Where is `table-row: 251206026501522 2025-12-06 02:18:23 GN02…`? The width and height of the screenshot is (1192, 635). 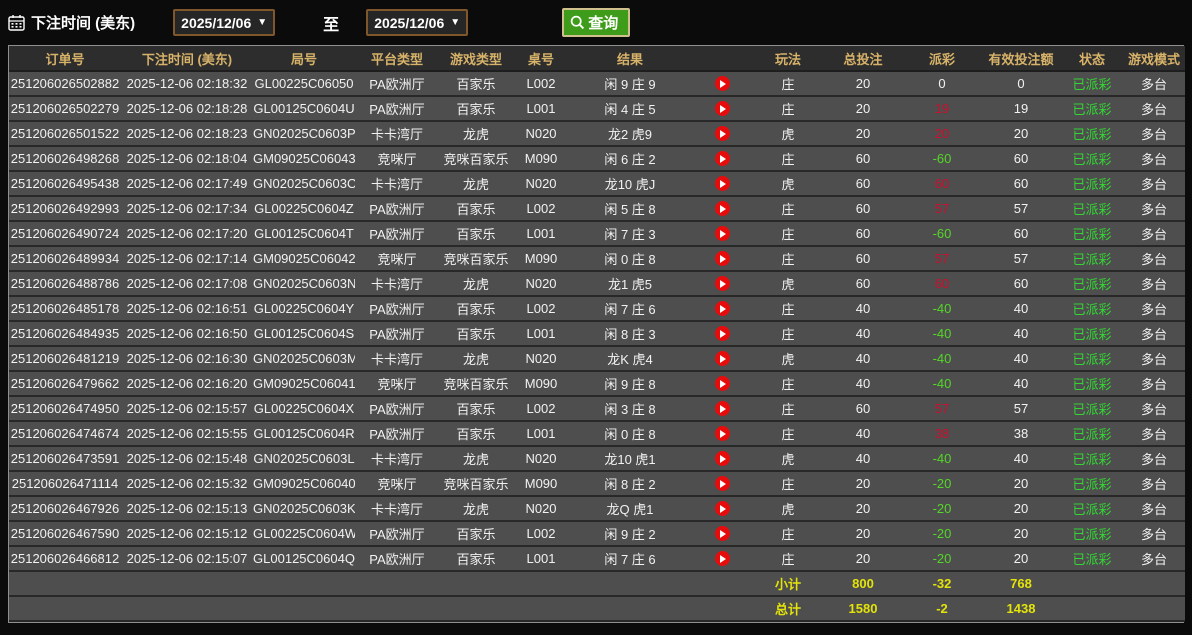 table-row: 251206026501522 2025-12-06 02:18:23 GN02… is located at coordinates (597, 134).